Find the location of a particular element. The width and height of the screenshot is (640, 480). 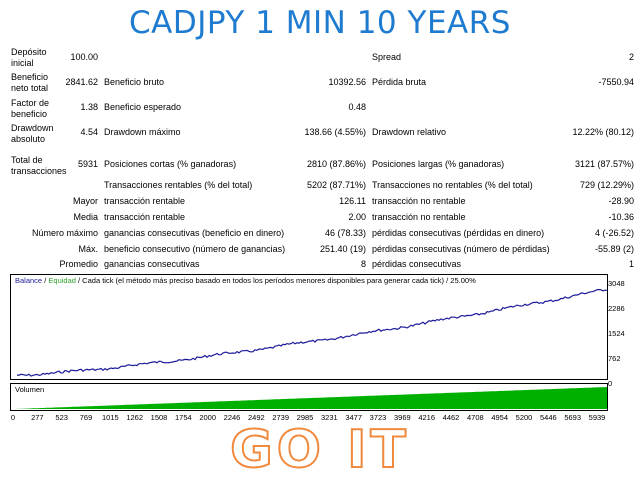

spread-label: Spread is located at coordinates (387, 57).